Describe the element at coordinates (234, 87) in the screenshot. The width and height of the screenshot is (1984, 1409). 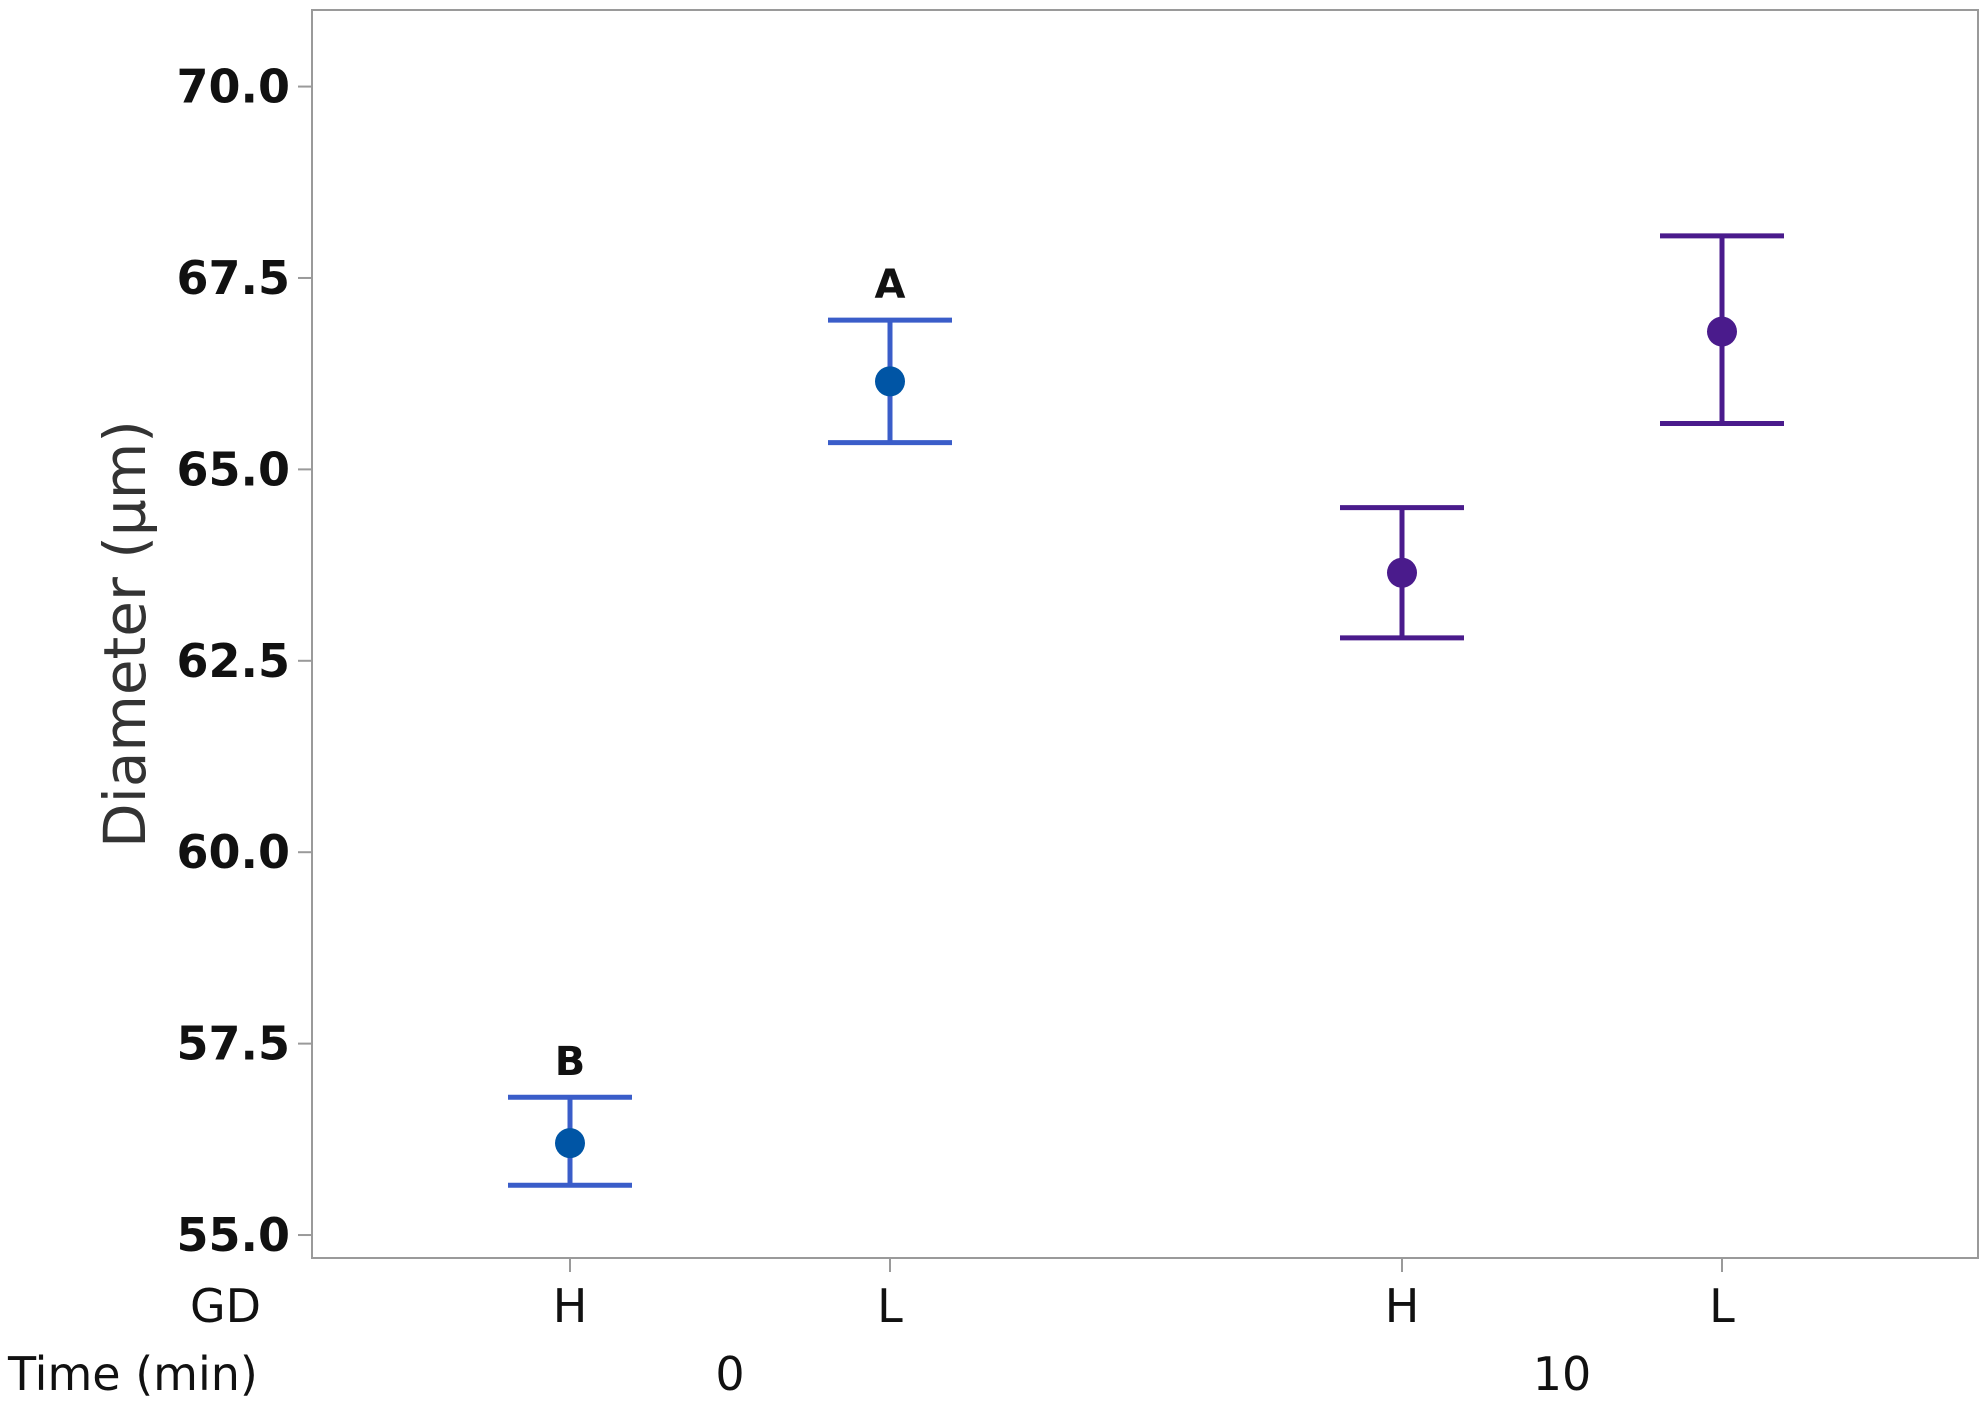
I see `y-tick-label: 70.0` at that location.